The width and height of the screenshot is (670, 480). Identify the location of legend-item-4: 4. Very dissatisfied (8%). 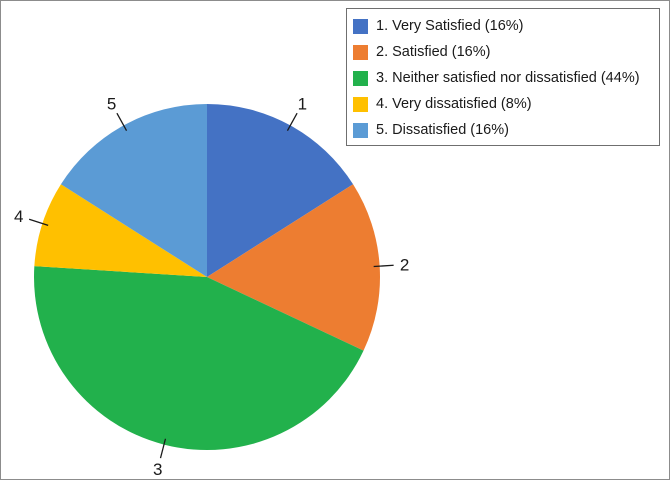
(506, 104).